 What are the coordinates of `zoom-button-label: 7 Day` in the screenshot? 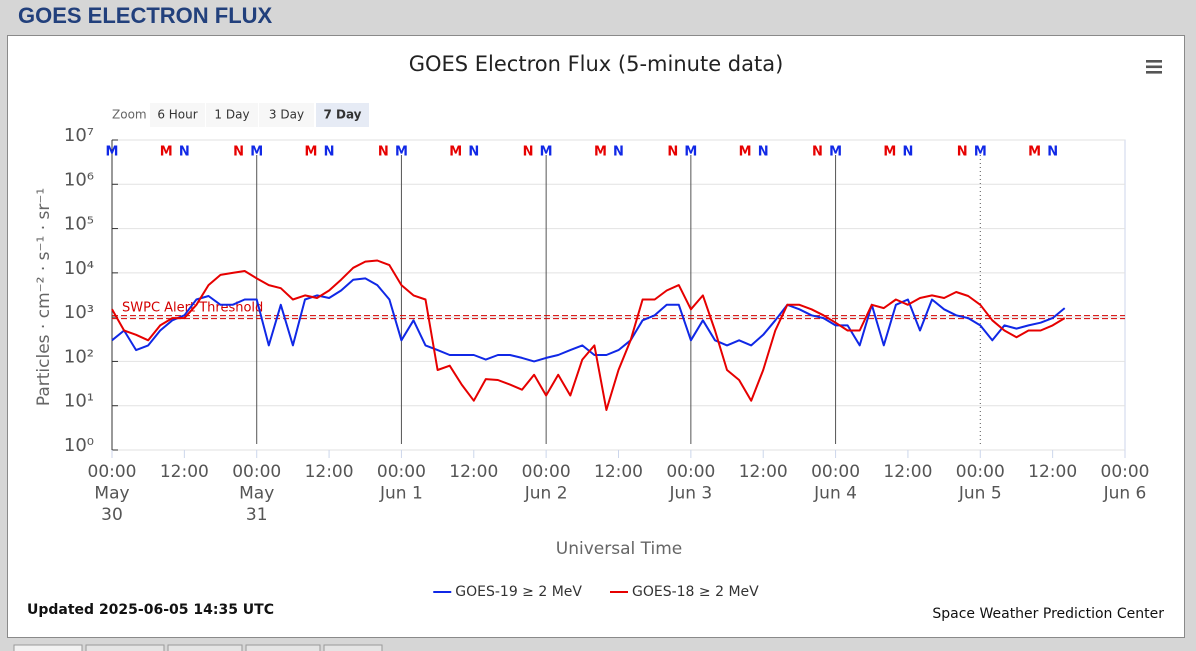 It's located at (342, 115).